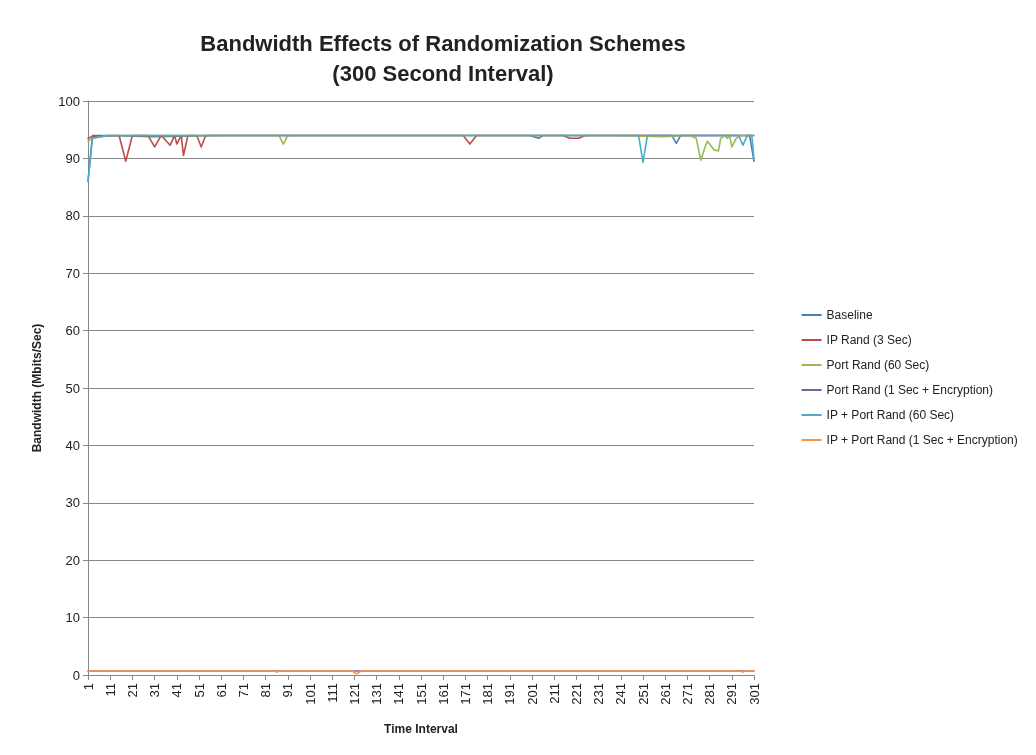  Describe the element at coordinates (155, 690) in the screenshot. I see `x-tick-label: 31` at that location.